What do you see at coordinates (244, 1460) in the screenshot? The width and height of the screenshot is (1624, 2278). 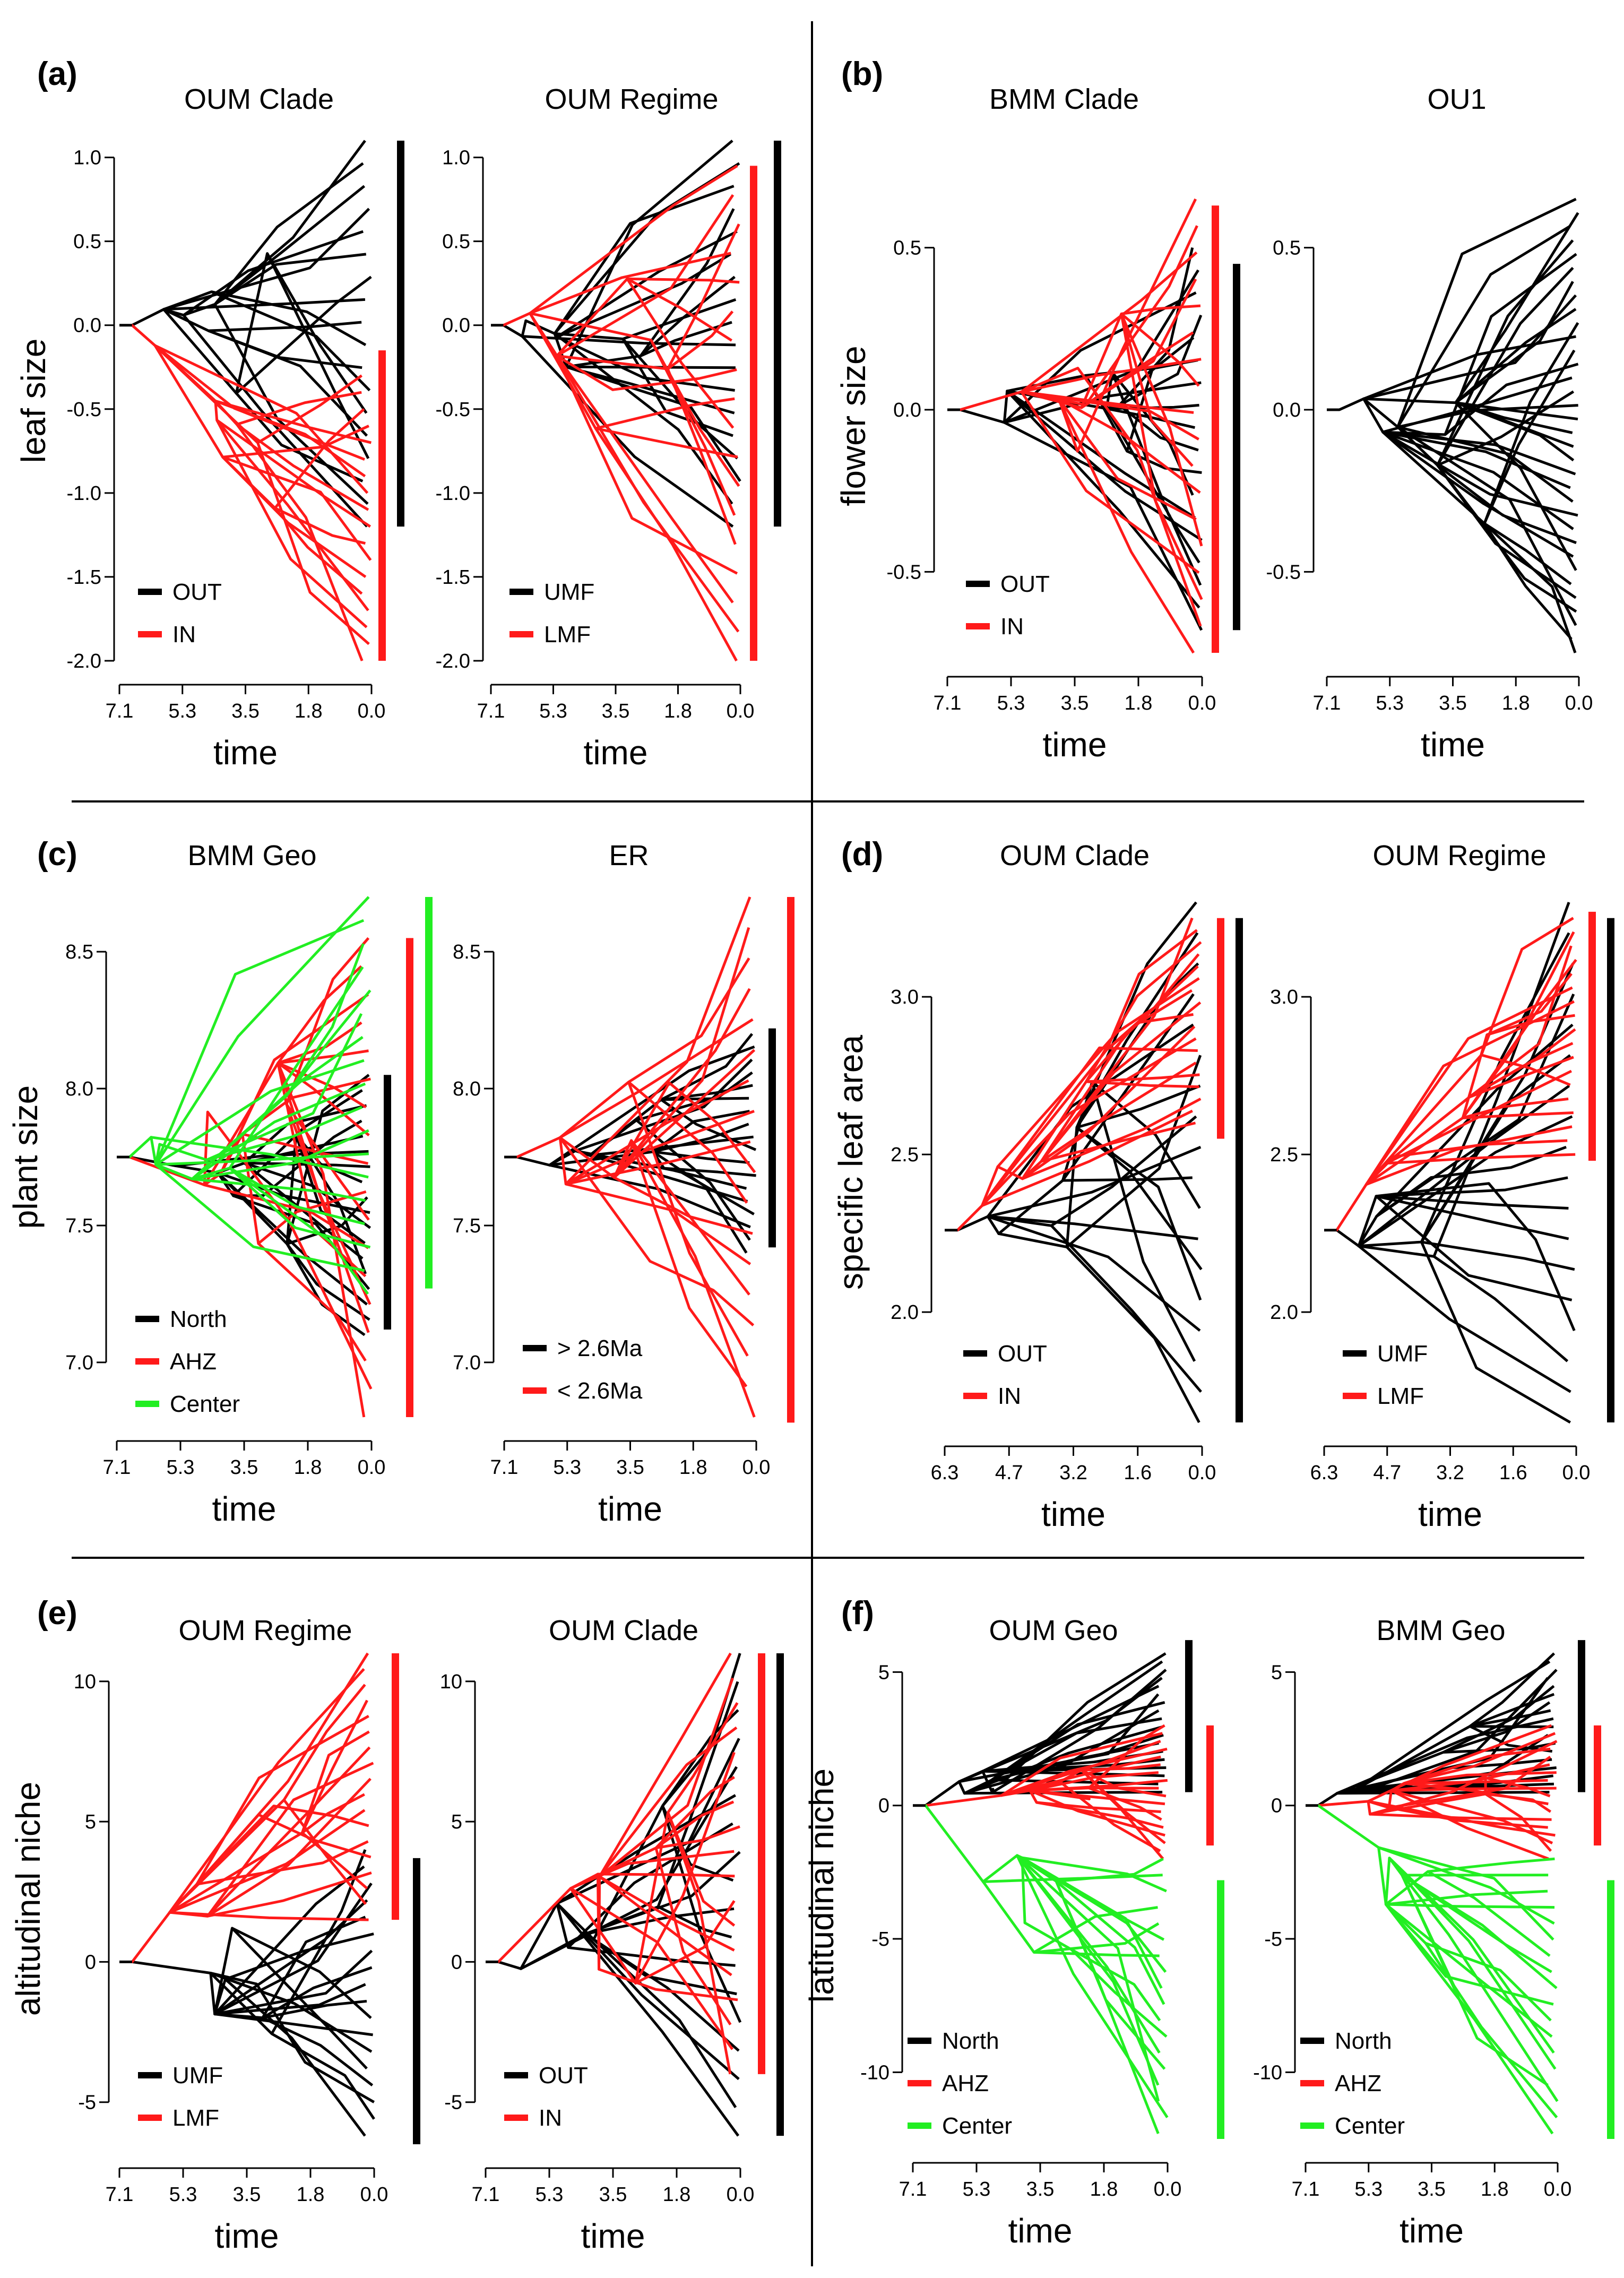 I see `x-axis: 7.1 5.3 3.5 1.8 0.0` at bounding box center [244, 1460].